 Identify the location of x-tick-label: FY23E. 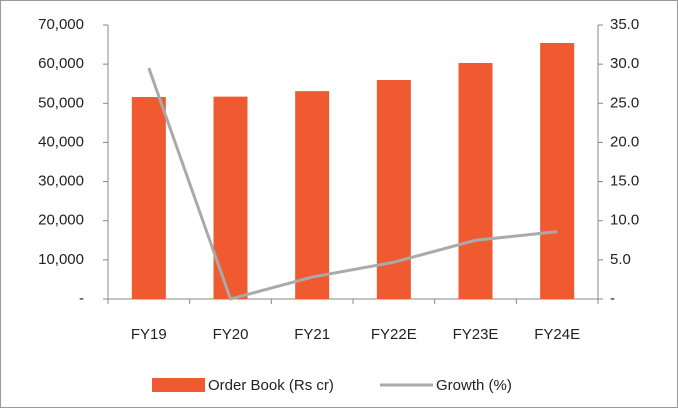
(476, 334).